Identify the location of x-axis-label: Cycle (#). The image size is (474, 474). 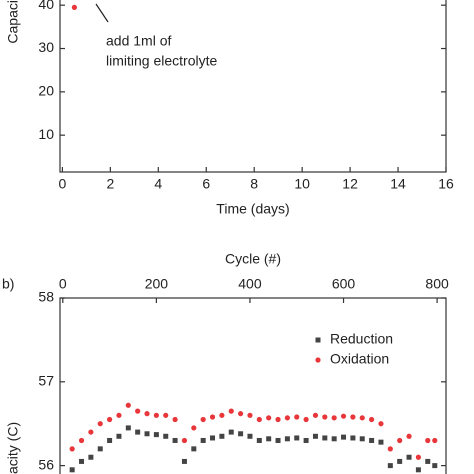
(253, 259).